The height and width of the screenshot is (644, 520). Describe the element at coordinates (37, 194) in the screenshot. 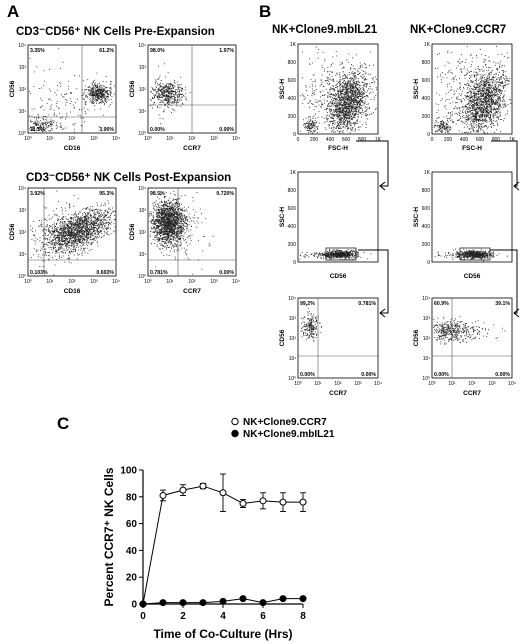

I see `quadrant-ul-percent: 3.92%` at that location.